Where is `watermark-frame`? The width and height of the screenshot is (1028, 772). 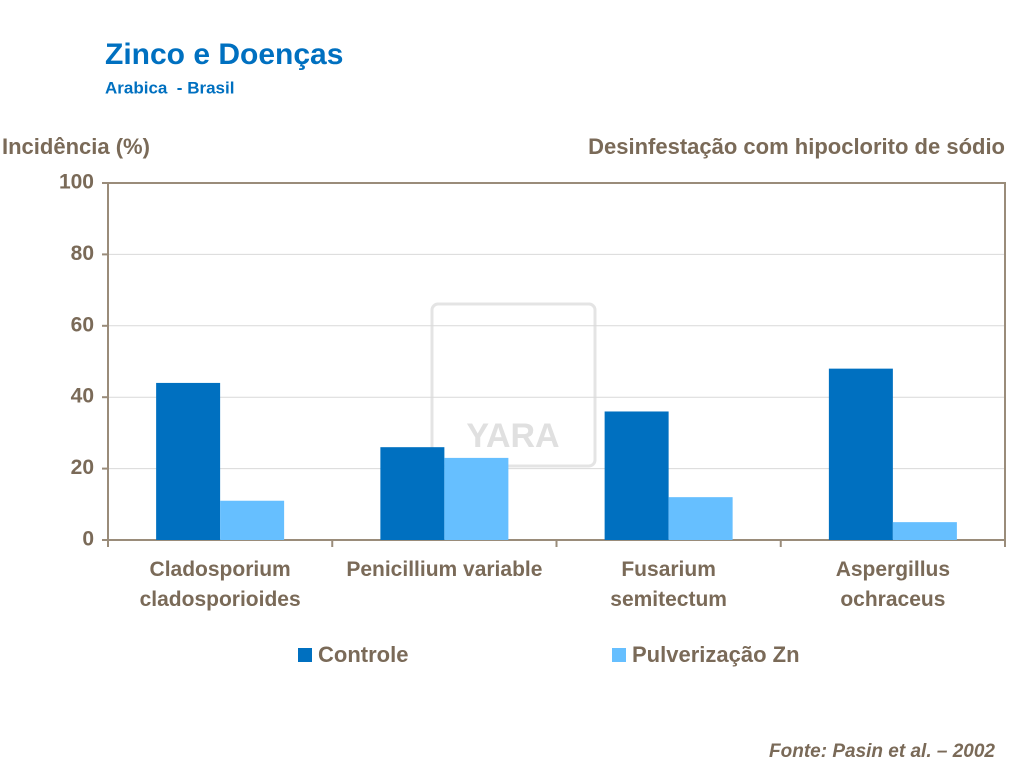 watermark-frame is located at coordinates (513, 385).